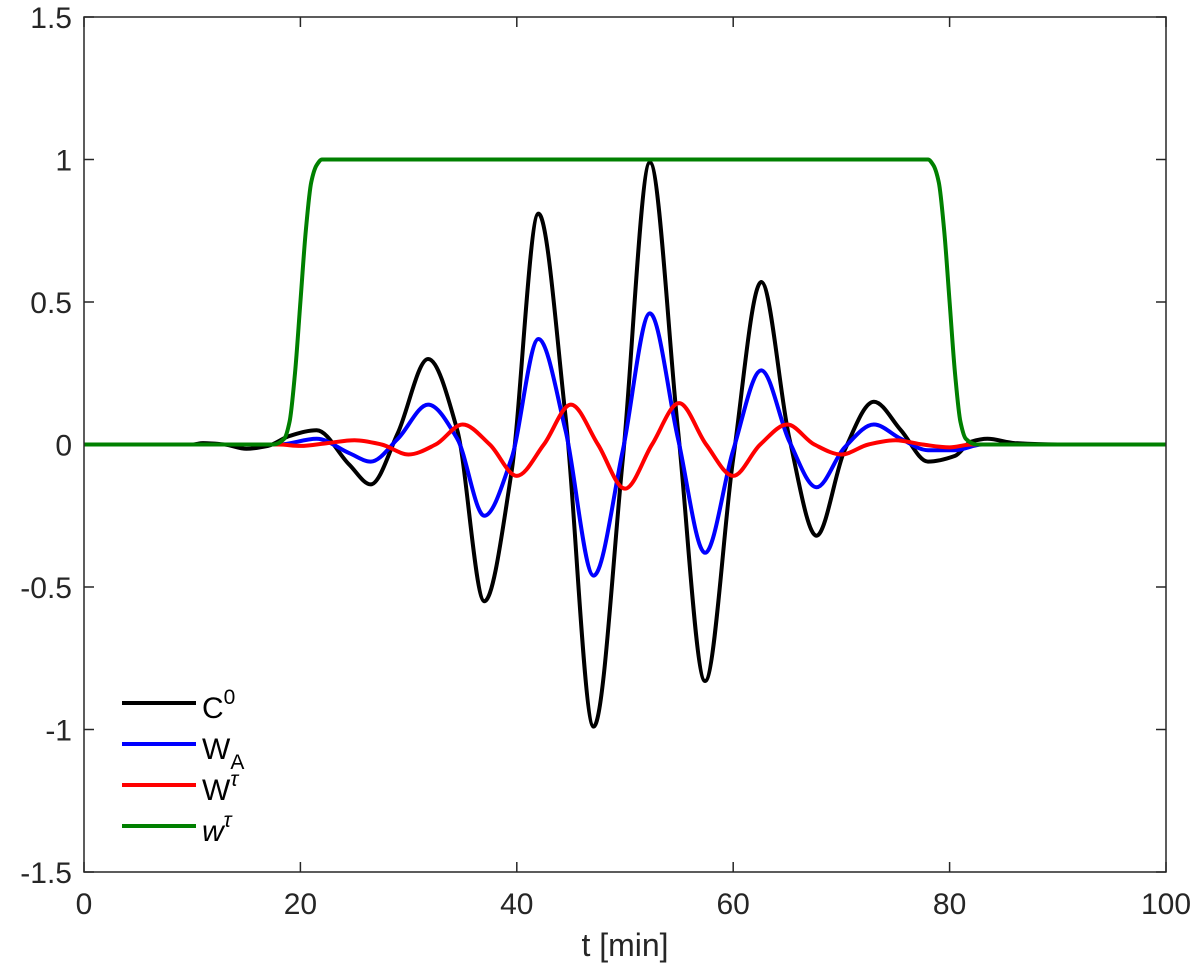 Image resolution: width=1200 pixels, height=967 pixels. Describe the element at coordinates (51, 18) in the screenshot. I see `y-tick-label: 1.5` at that location.